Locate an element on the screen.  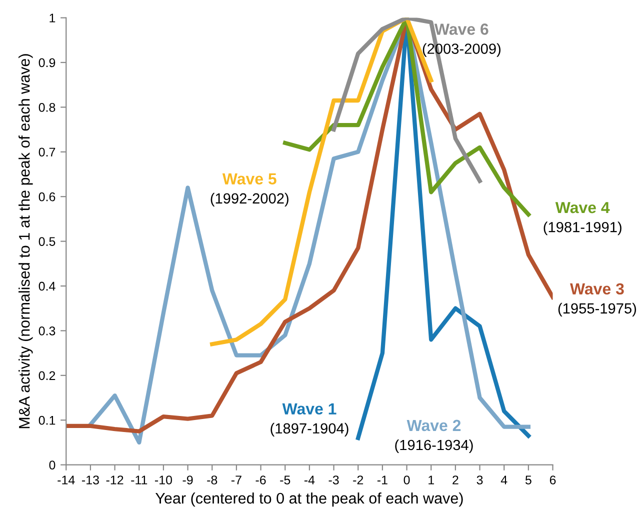
x-axis-title: Year (centered to 0 at the peak of each wave) is located at coordinates (309, 499).